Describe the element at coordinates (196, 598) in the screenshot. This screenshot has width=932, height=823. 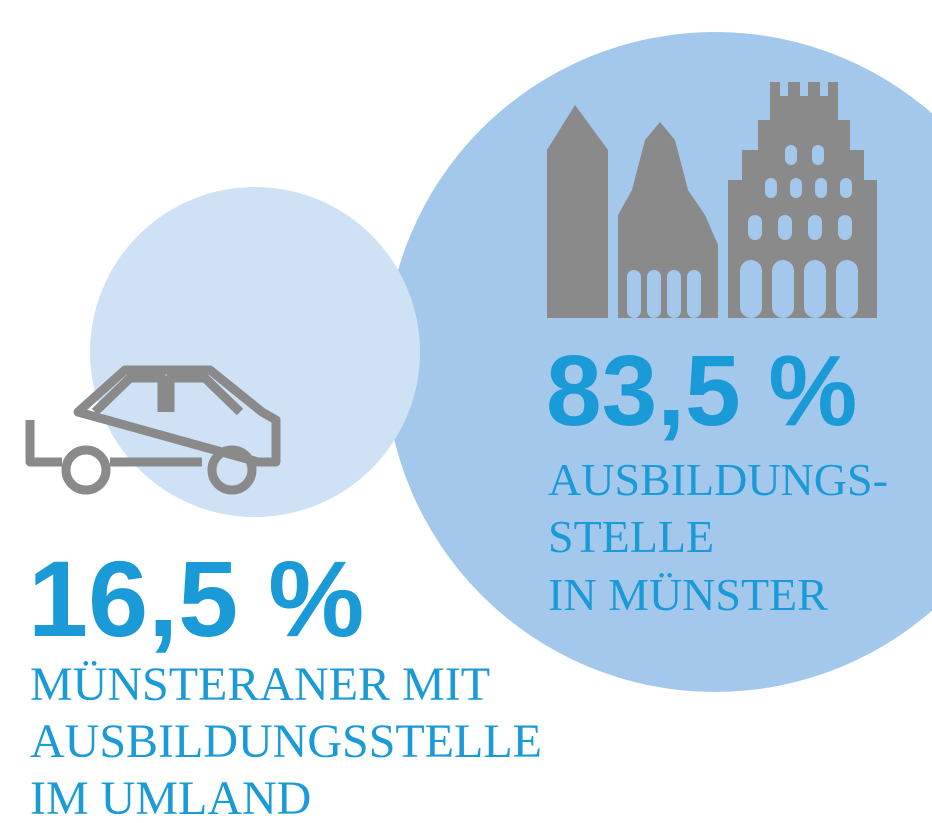
I see `stat-value: 16,5 %` at that location.